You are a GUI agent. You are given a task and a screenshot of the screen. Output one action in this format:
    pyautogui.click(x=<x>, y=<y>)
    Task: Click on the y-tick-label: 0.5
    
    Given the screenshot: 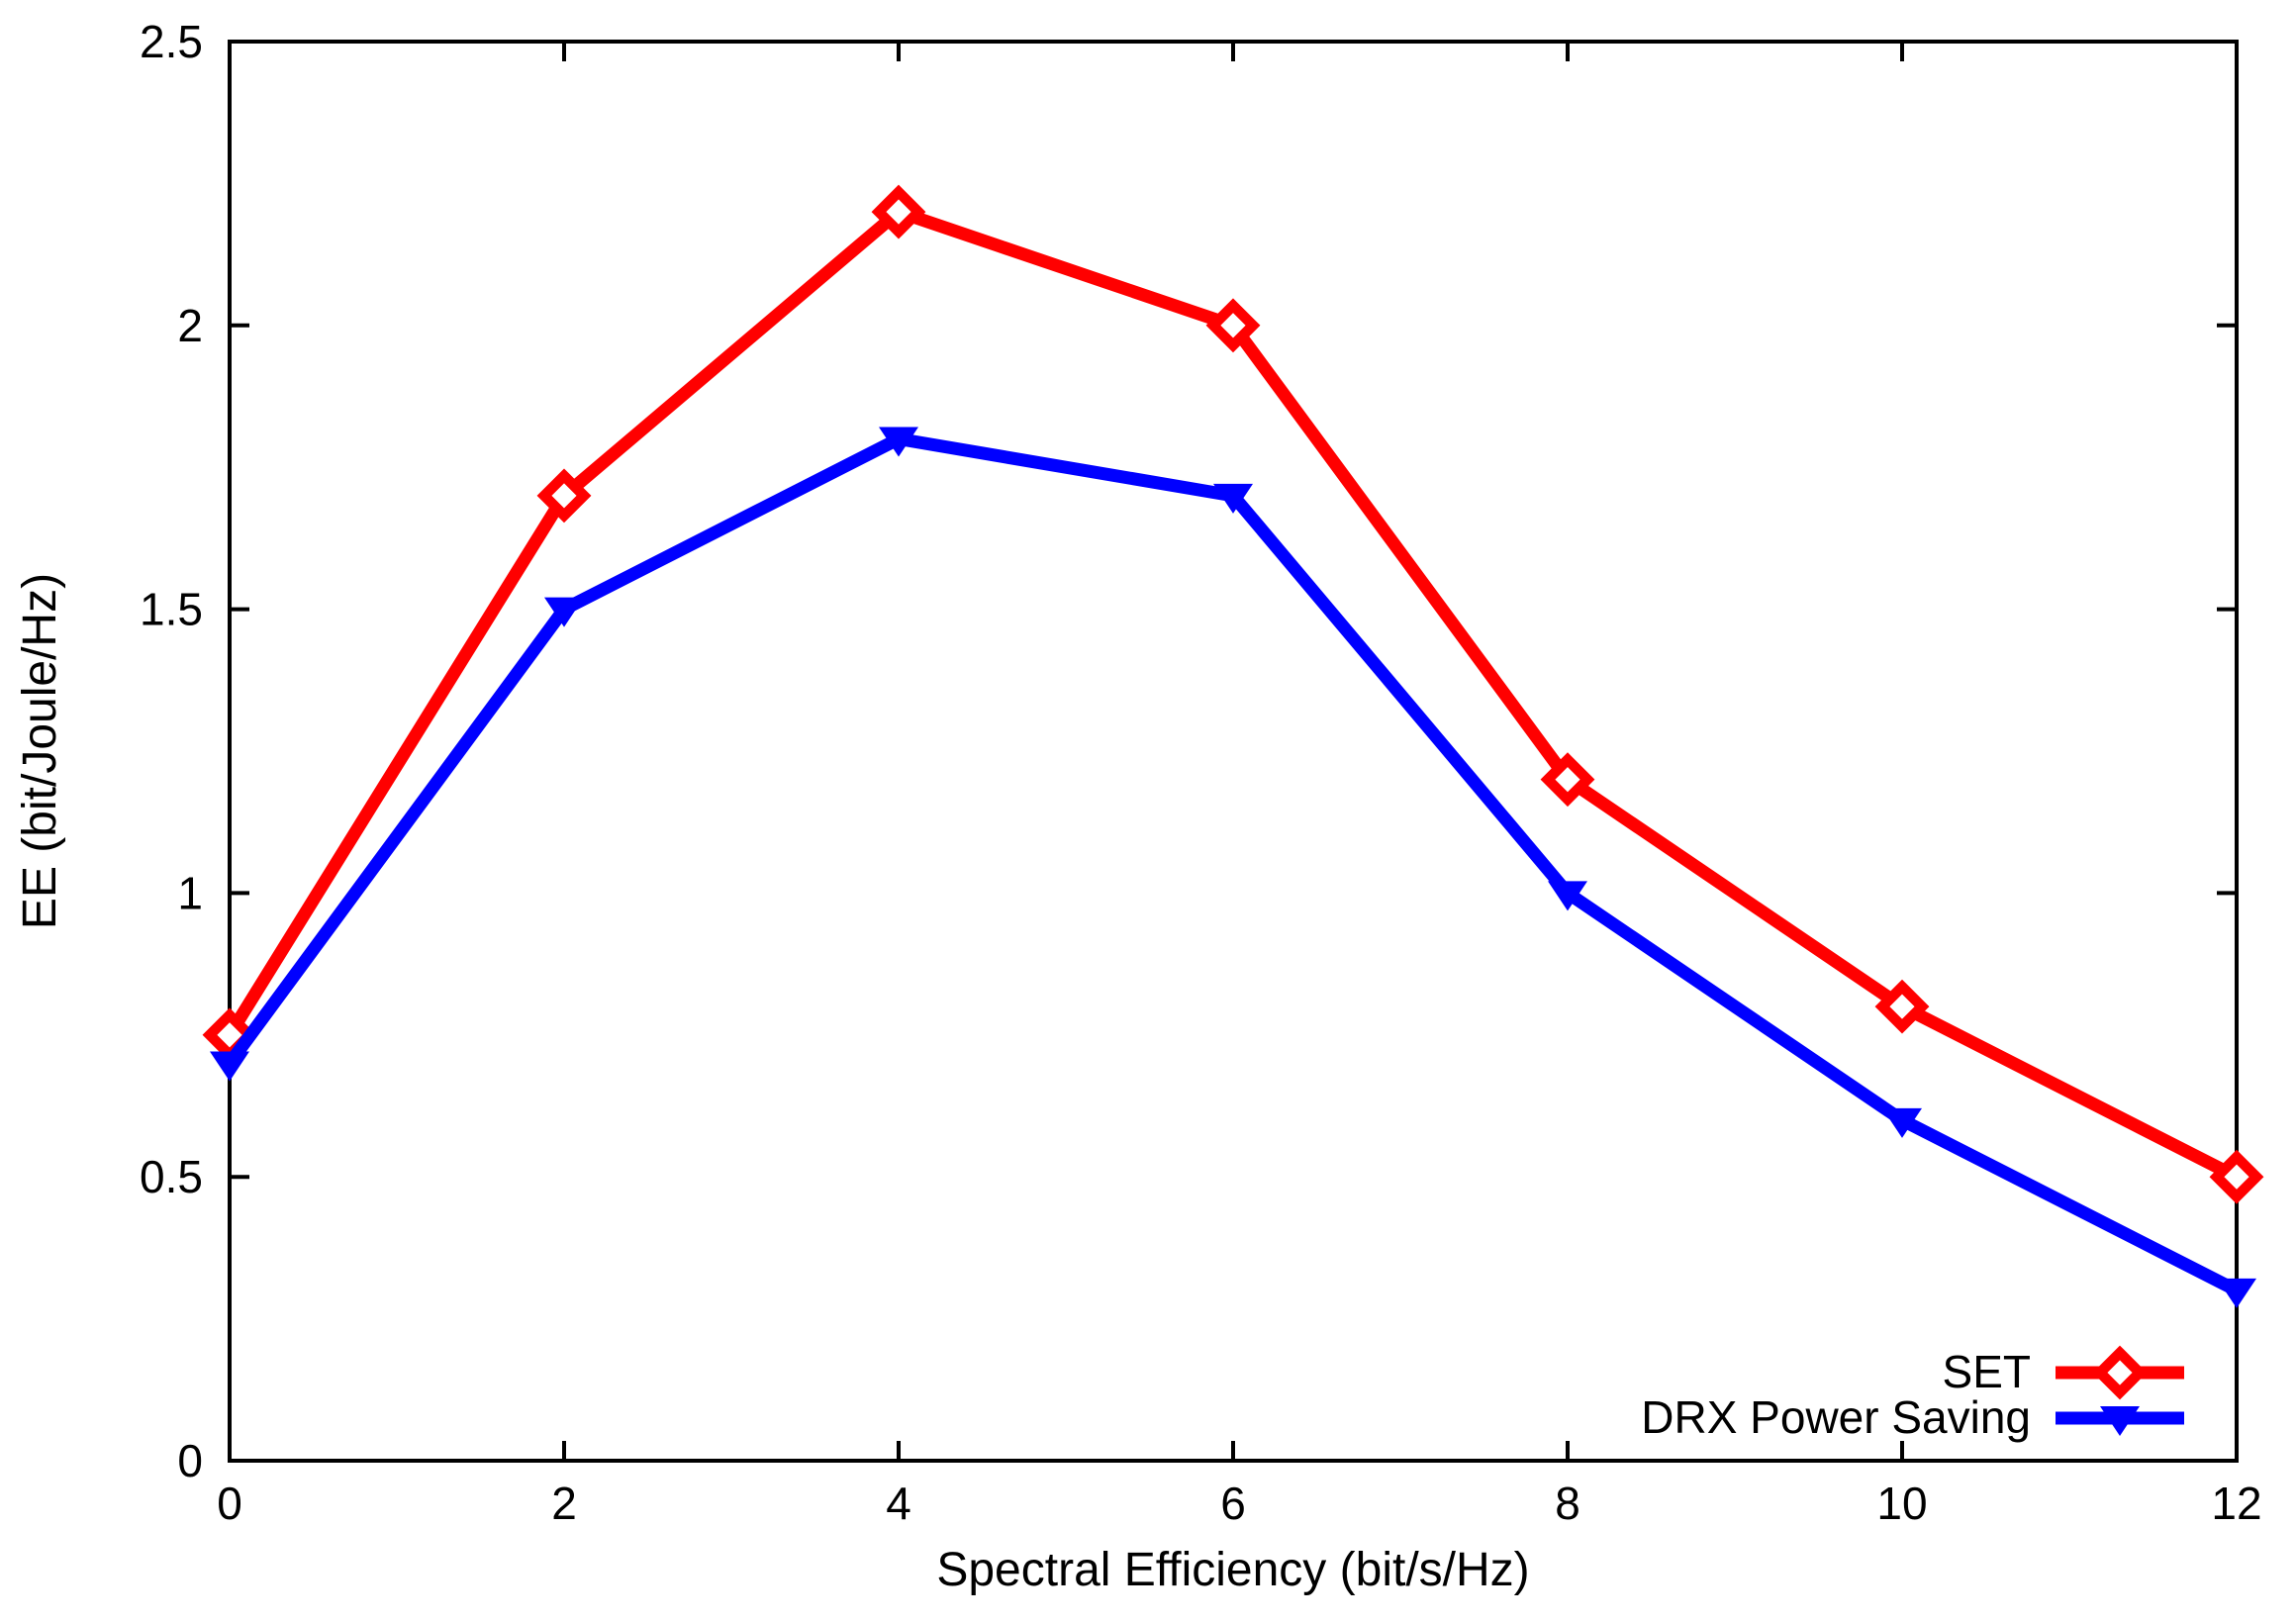 What is the action you would take?
    pyautogui.click(x=171, y=1176)
    